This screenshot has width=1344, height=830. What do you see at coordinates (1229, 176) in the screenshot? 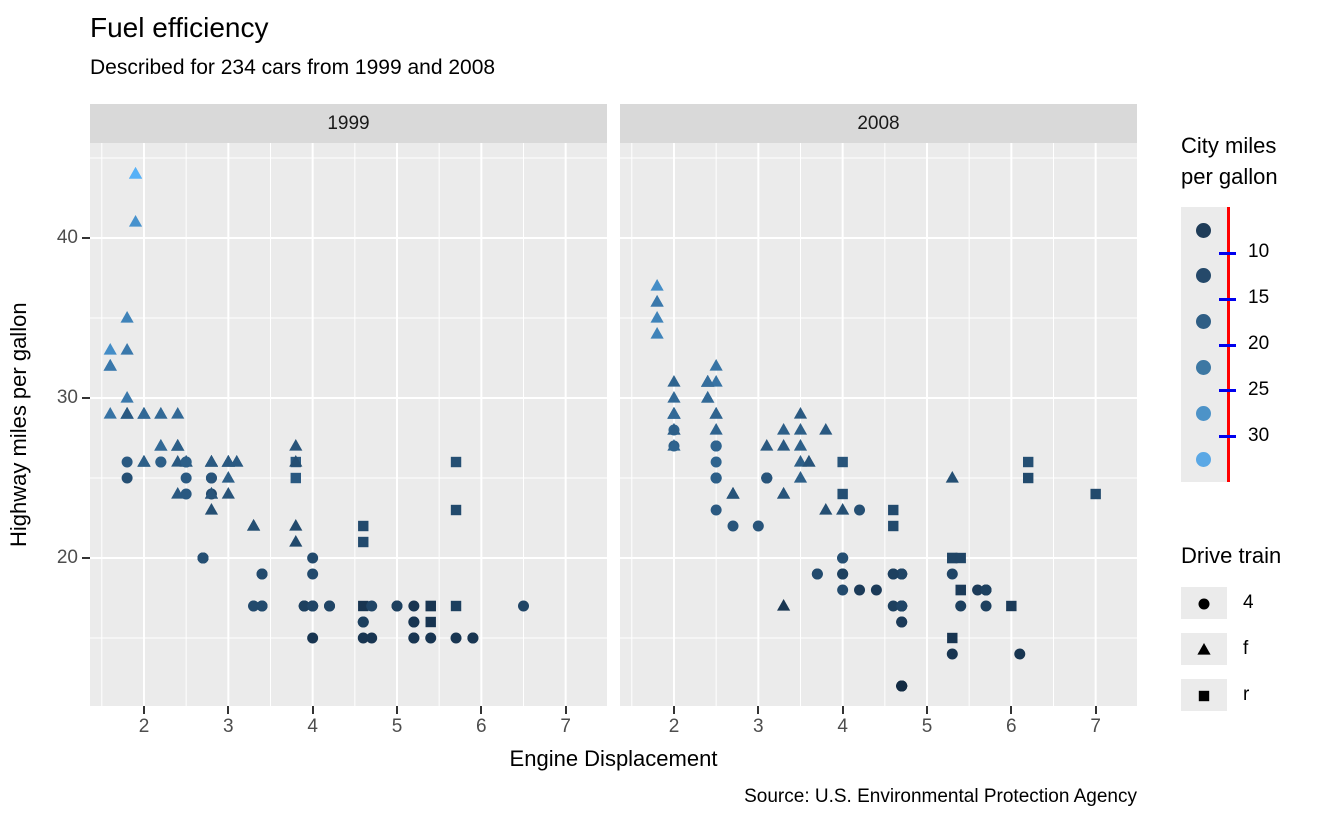
I see `color-legend-title-line2: per gallon` at bounding box center [1229, 176].